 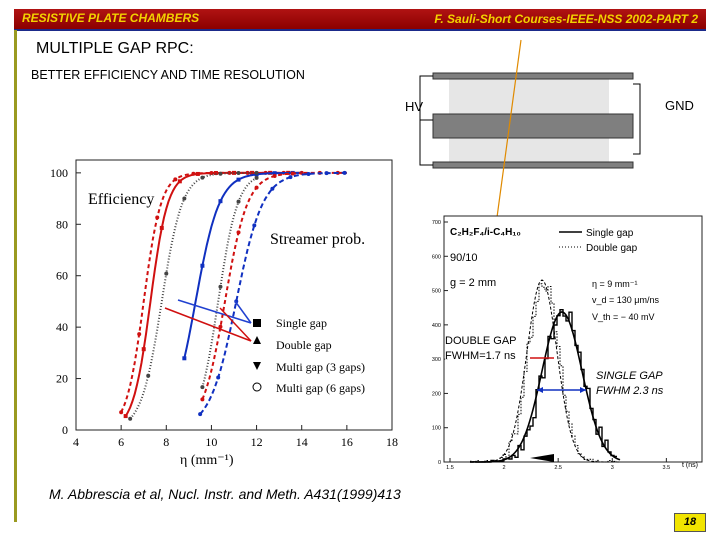 I want to click on multi-gap-6-reference-curve, so click(x=229, y=282).